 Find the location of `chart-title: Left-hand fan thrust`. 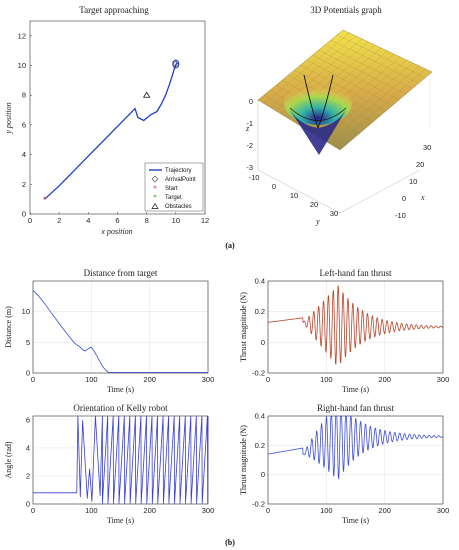

chart-title: Left-hand fan thrust is located at coordinates (356, 273).